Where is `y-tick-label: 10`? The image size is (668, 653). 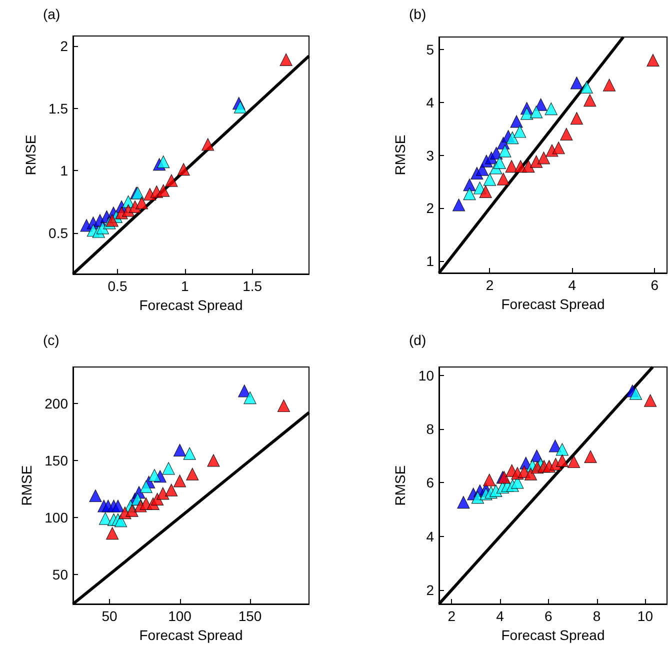 y-tick-label: 10 is located at coordinates (426, 375).